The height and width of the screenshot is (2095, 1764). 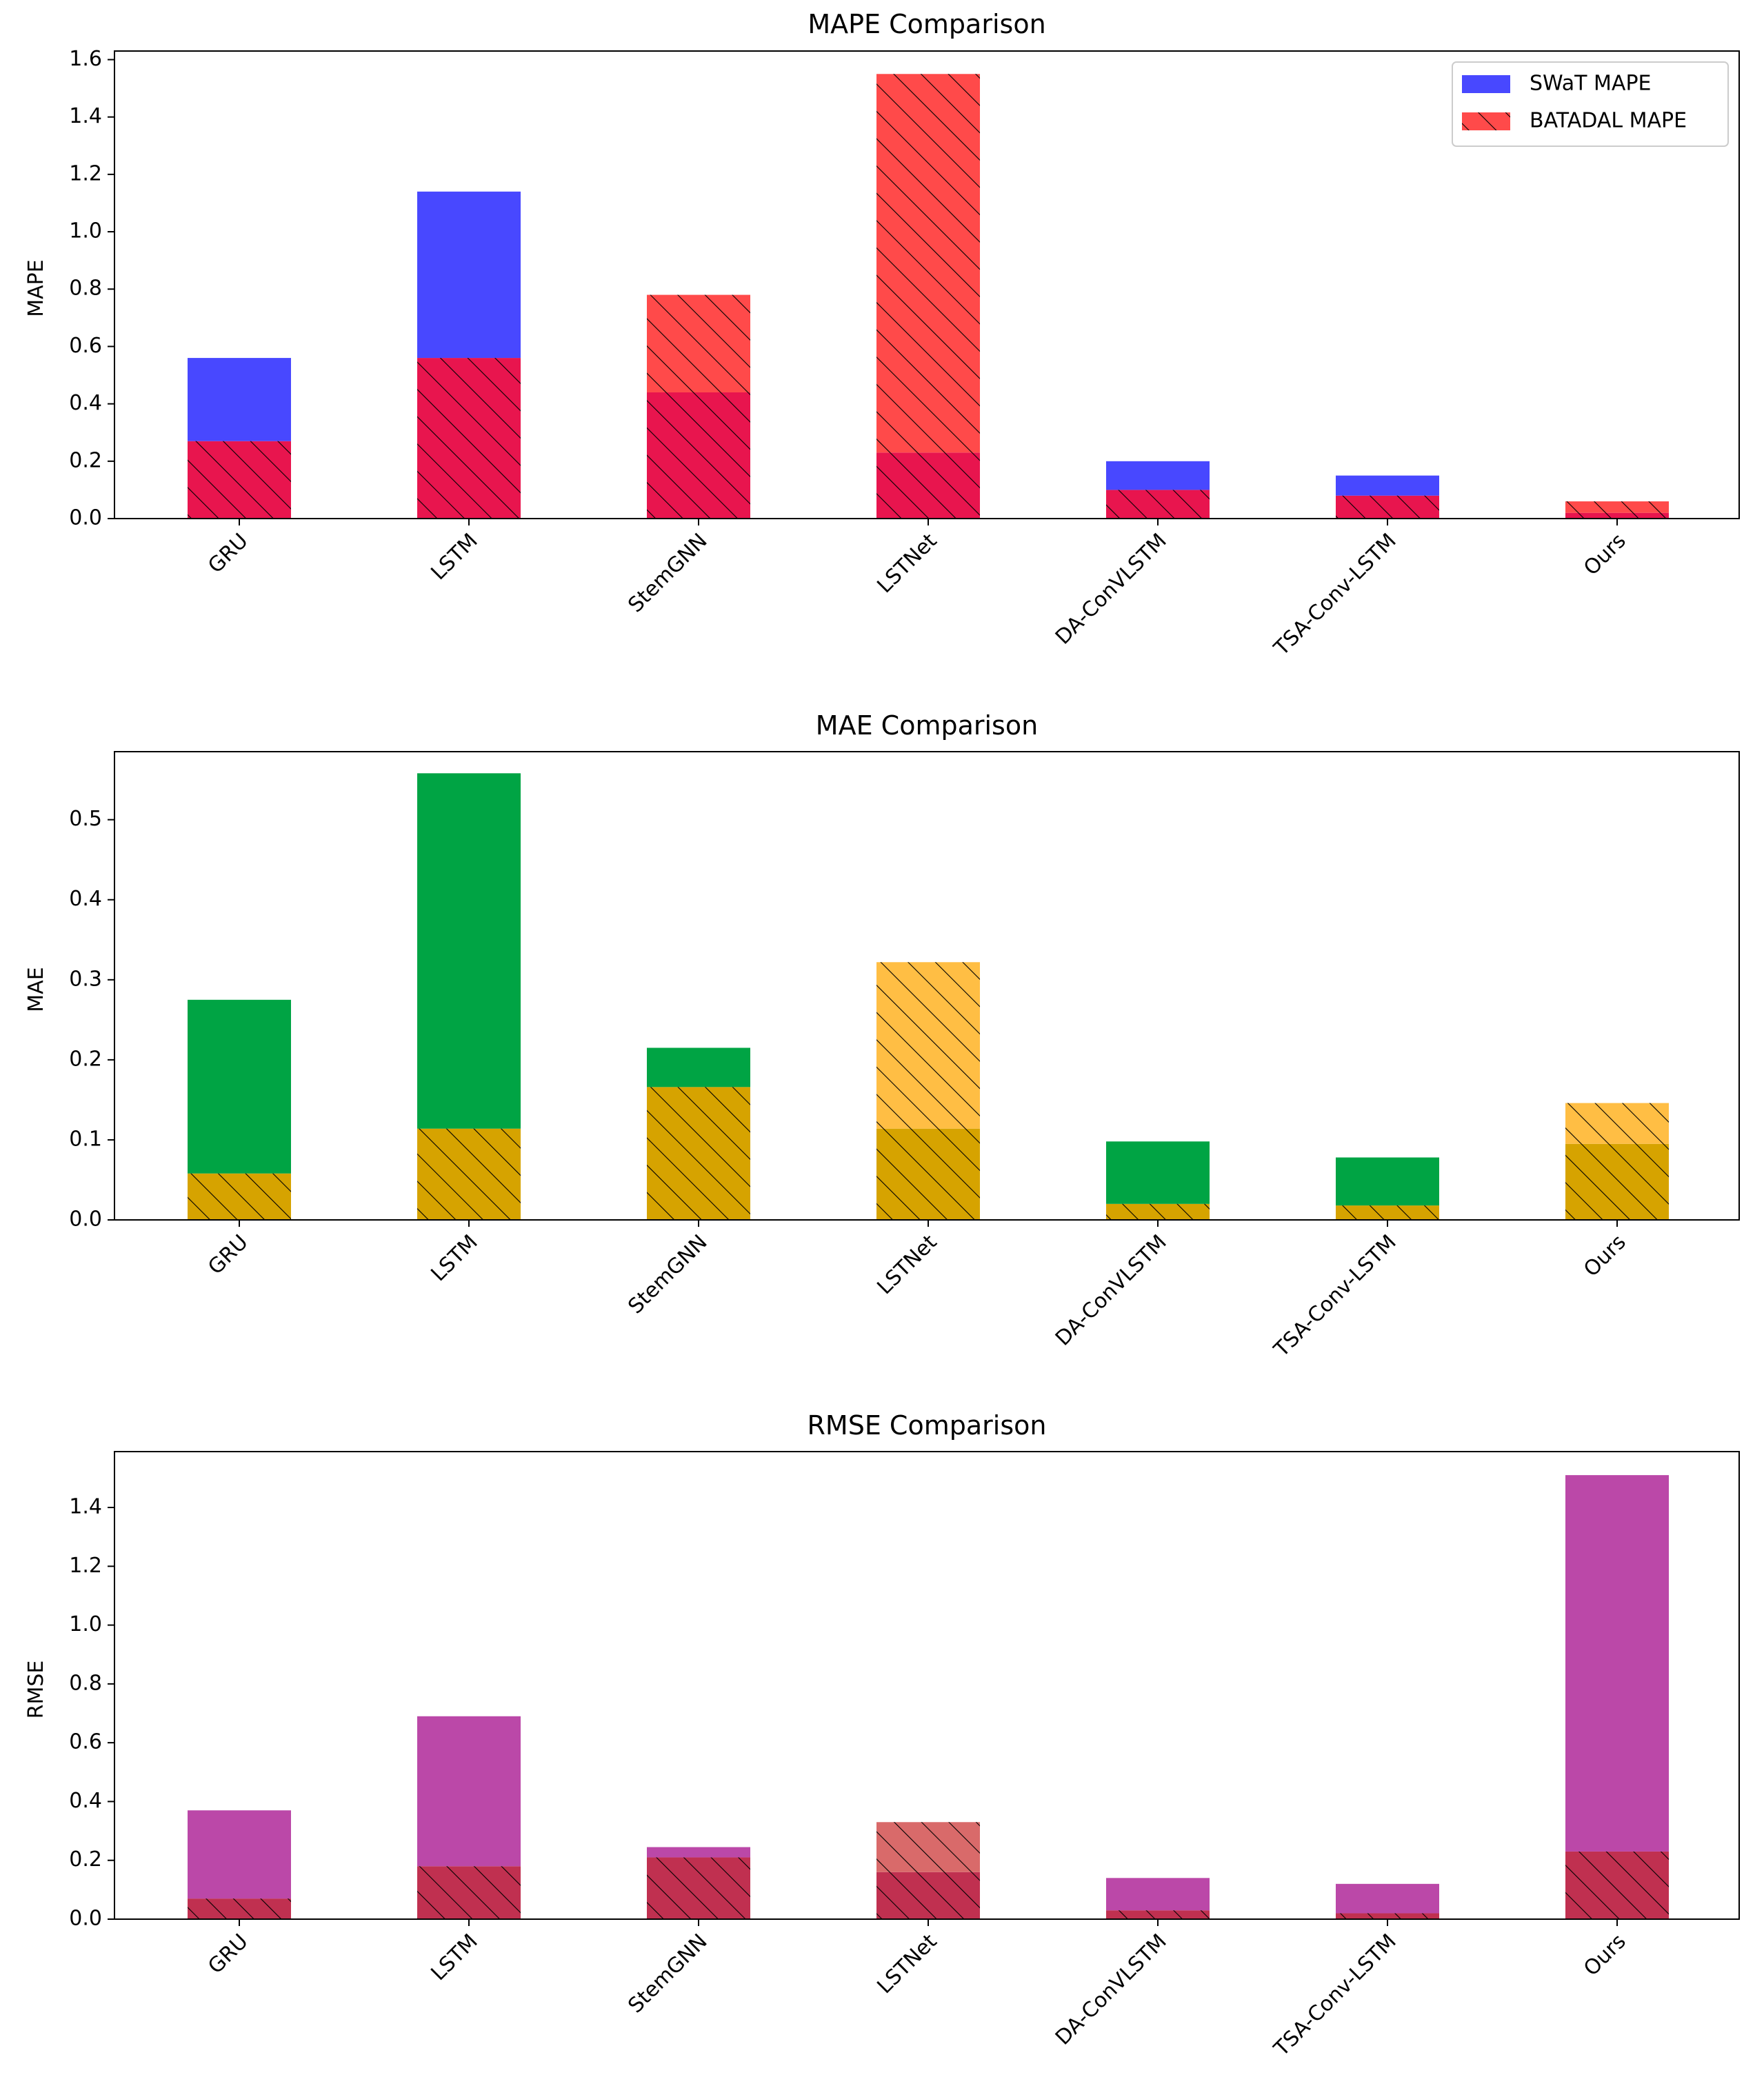 What do you see at coordinates (1486, 84) in the screenshot?
I see `legend-swatch-swat` at bounding box center [1486, 84].